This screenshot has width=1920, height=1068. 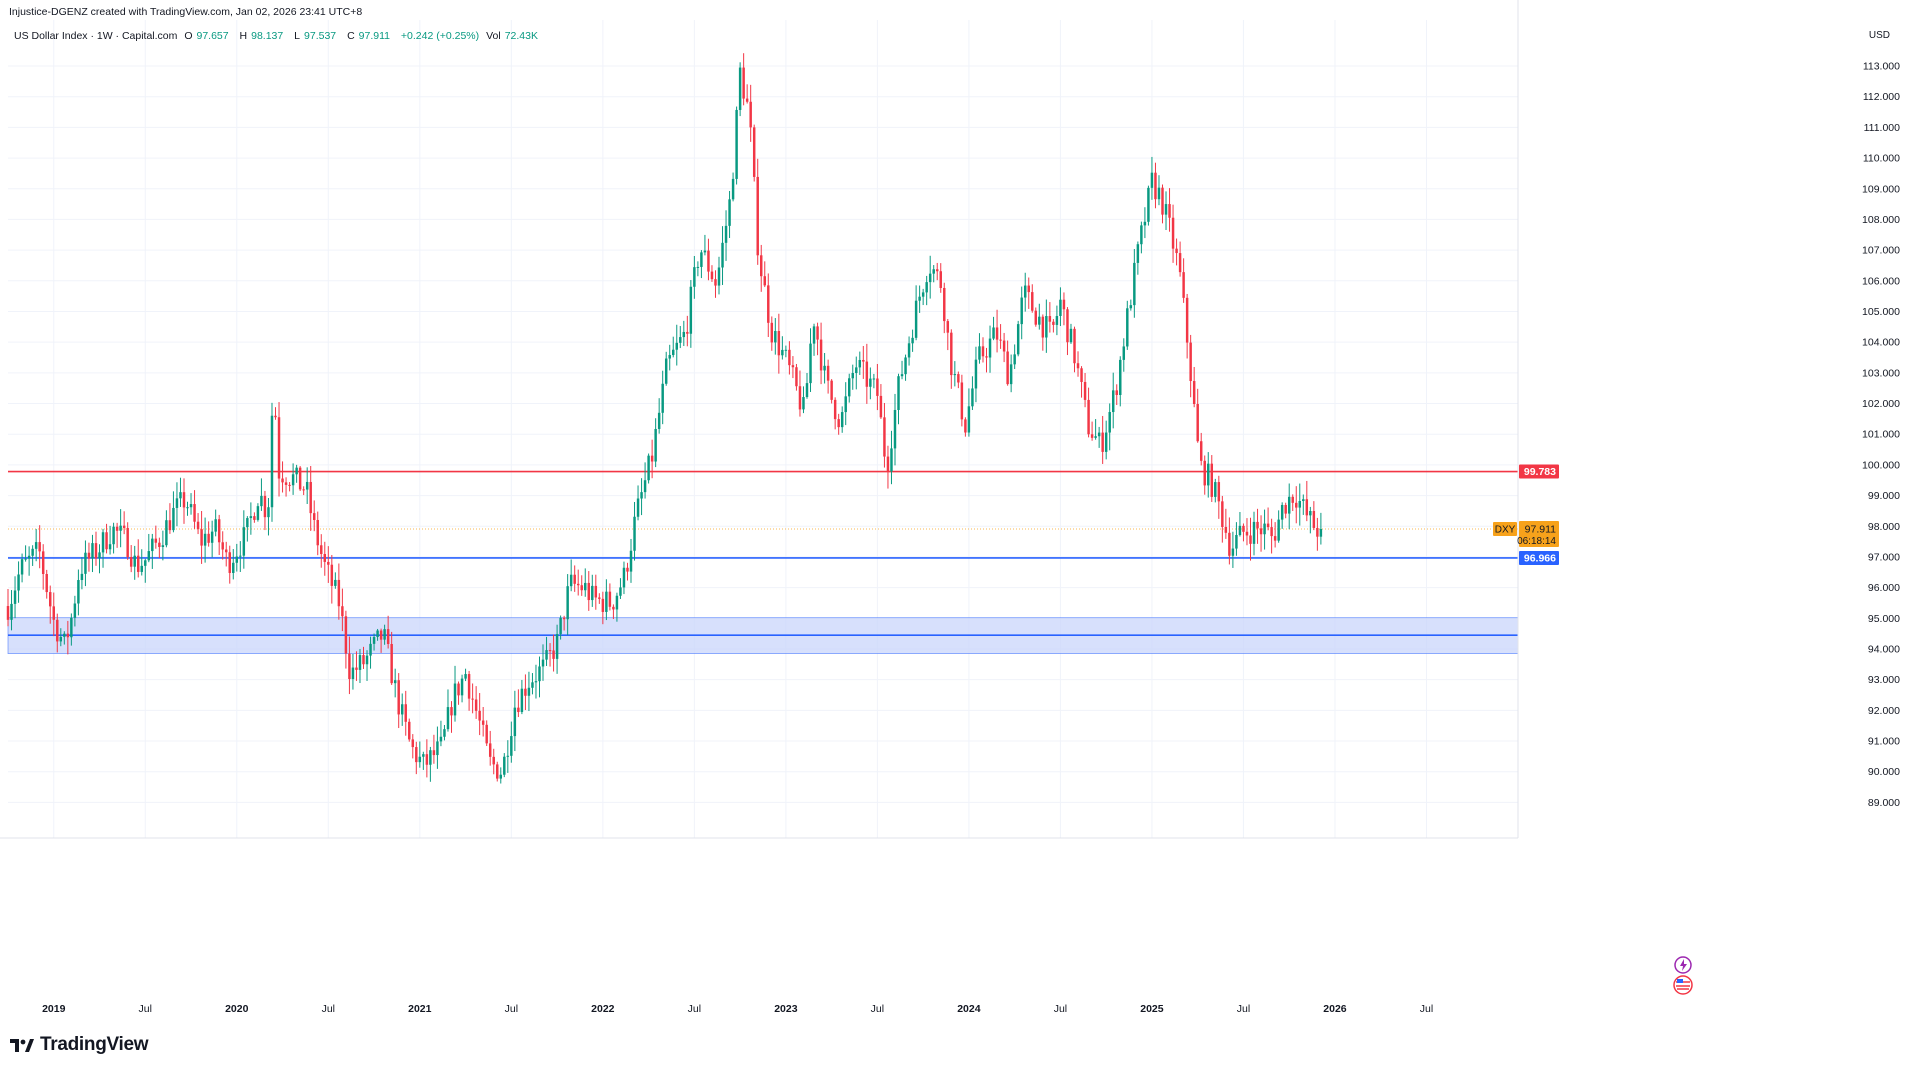 What do you see at coordinates (1884, 742) in the screenshot?
I see `price-tick-label: 91.000` at bounding box center [1884, 742].